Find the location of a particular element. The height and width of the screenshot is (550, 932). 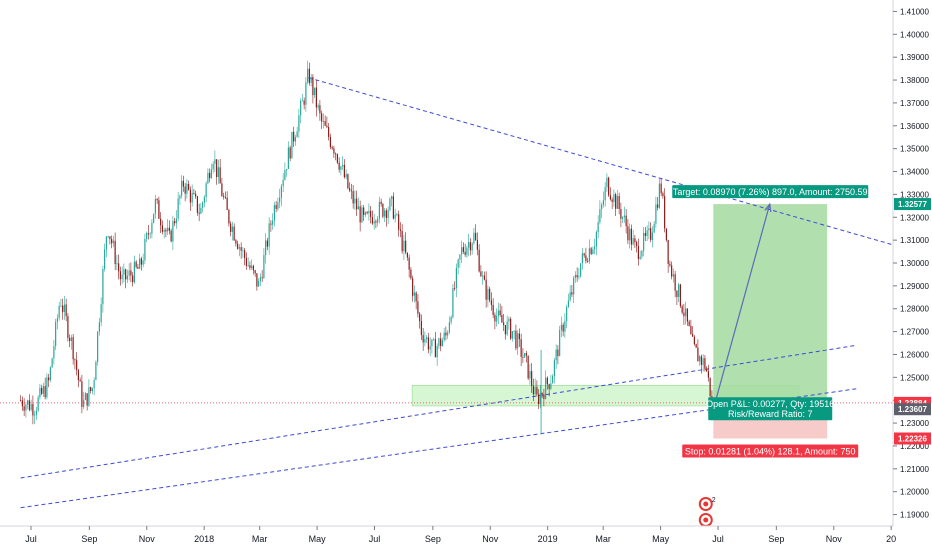

price-tag: 1.23607 is located at coordinates (912, 409).